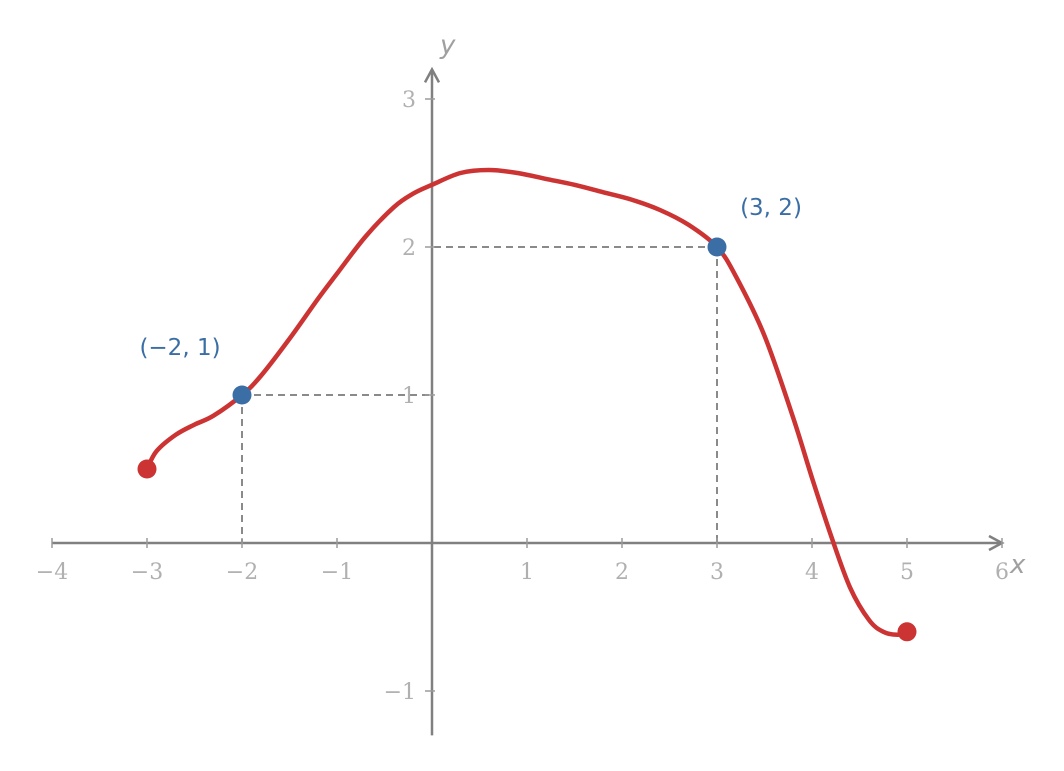  Describe the element at coordinates (432, 74) in the screenshot. I see `y-axis-arrow` at that location.